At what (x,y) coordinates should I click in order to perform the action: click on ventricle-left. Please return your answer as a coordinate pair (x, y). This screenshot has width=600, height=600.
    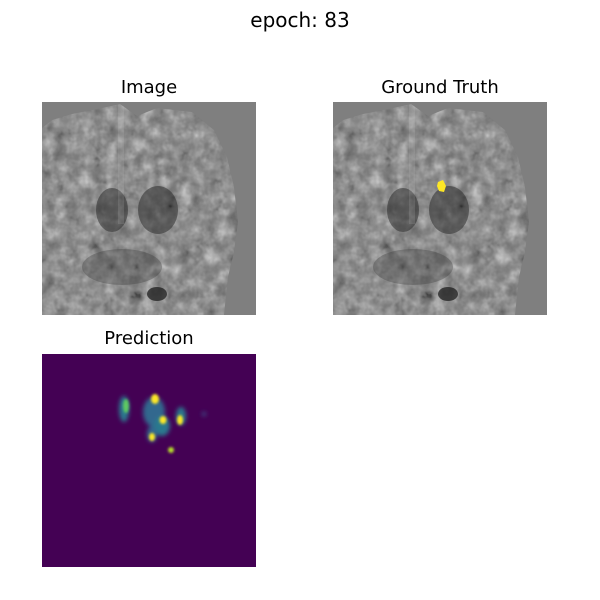
    Looking at the image, I should click on (112, 210).